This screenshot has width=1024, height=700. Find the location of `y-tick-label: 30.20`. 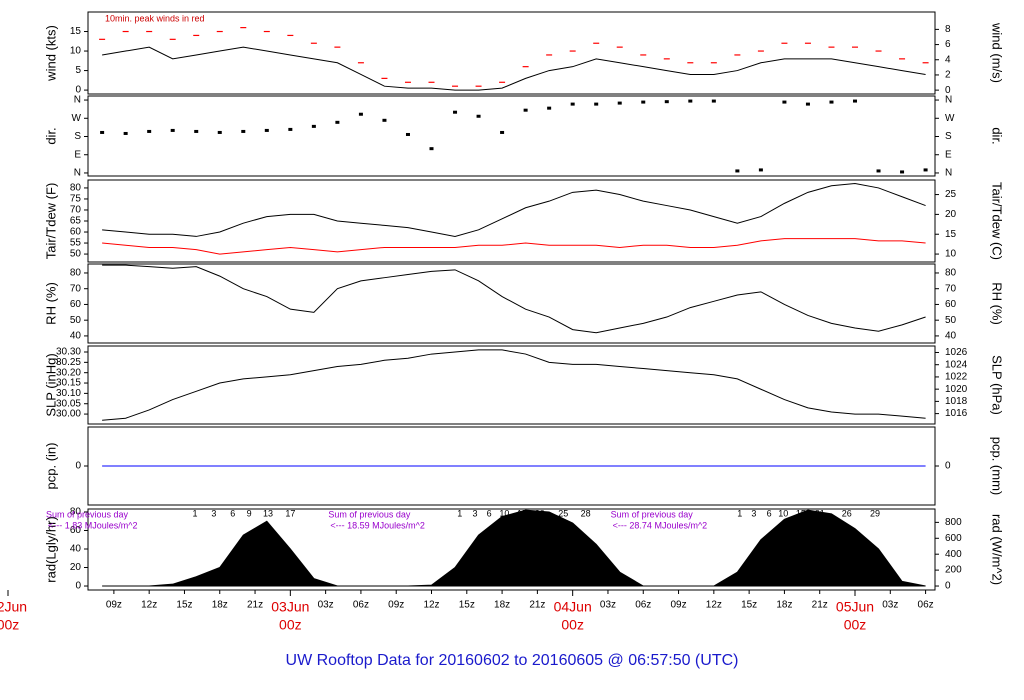

y-tick-label: 30.20 is located at coordinates (68, 372).